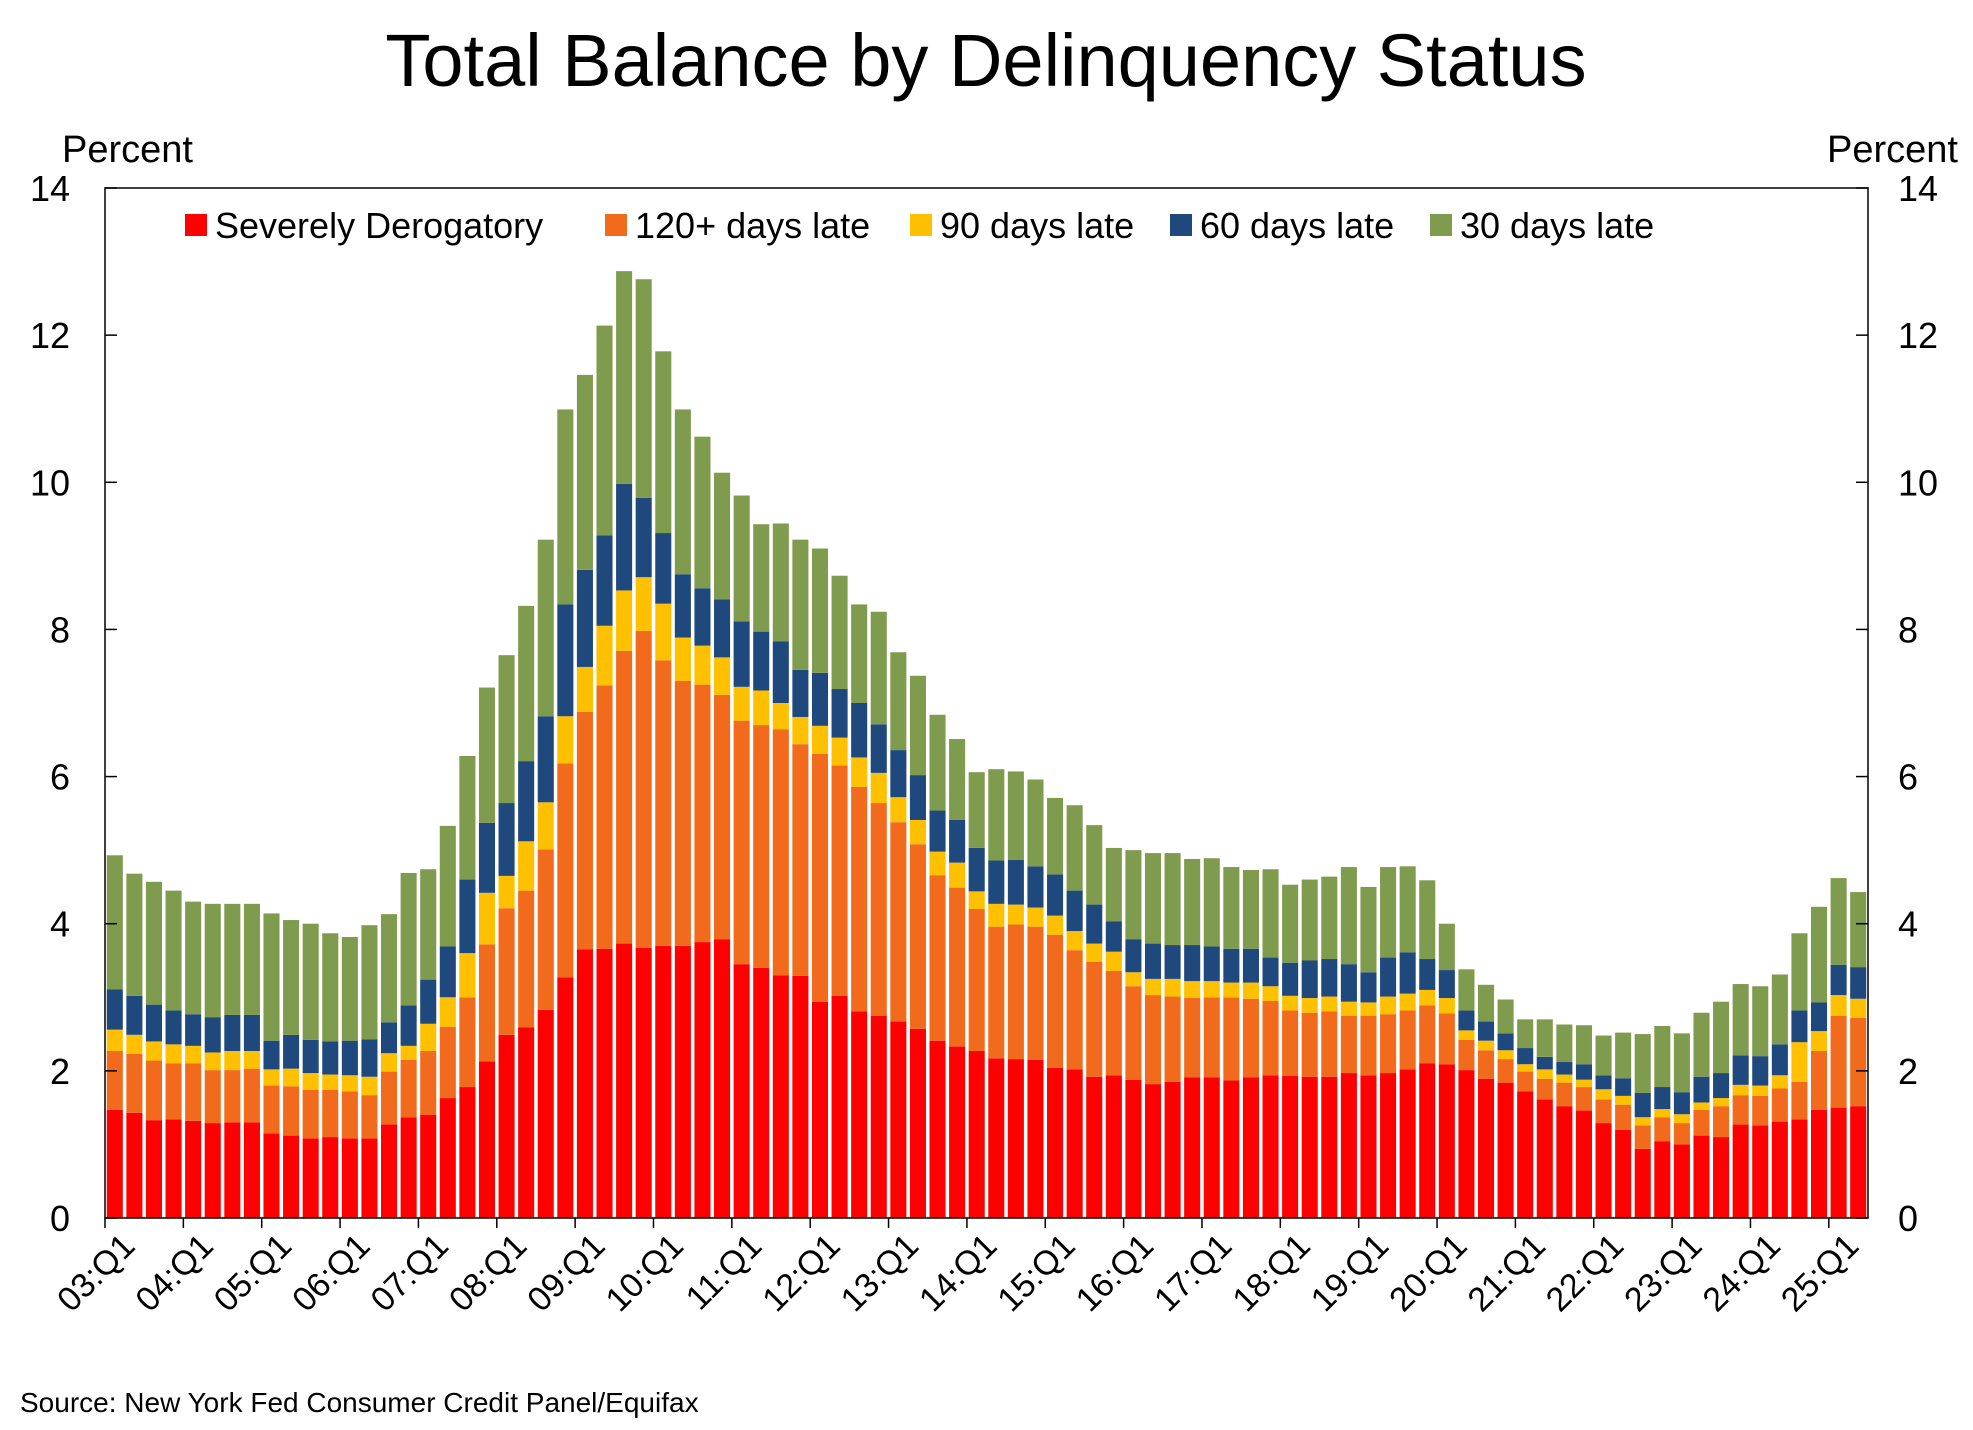 This screenshot has height=1430, width=1973. Describe the element at coordinates (488, 1273) in the screenshot. I see `x-tick-label: 08:Q1` at that location.